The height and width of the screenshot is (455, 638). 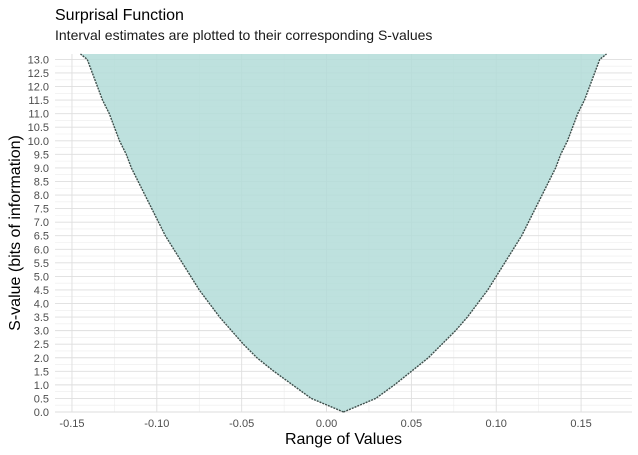 What do you see at coordinates (15, 233) in the screenshot?
I see `y-axis-title: S-value (bits of information)` at bounding box center [15, 233].